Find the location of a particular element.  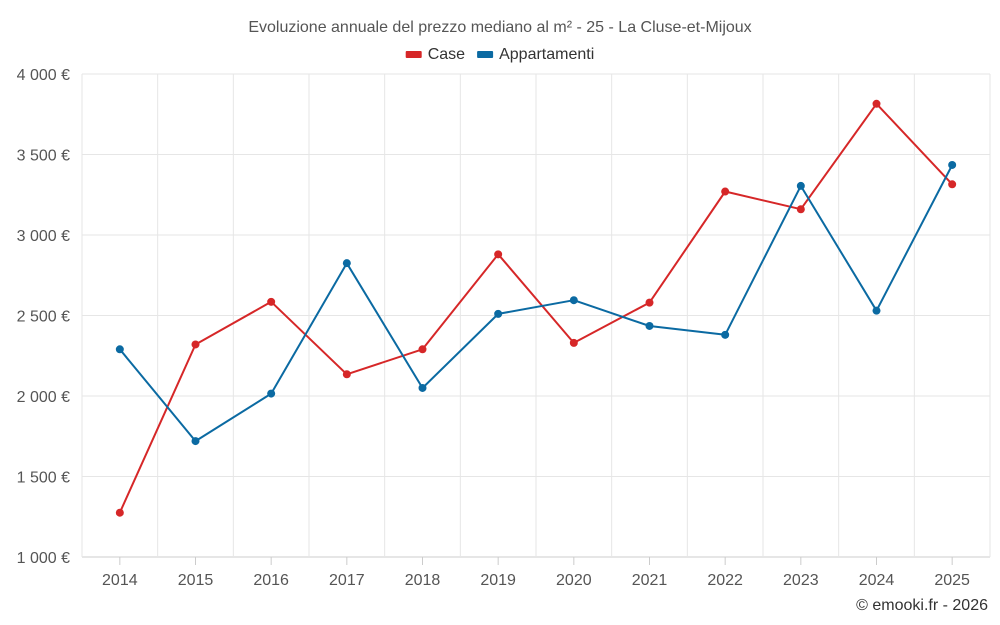

legend-item-case: Case is located at coordinates (435, 54).